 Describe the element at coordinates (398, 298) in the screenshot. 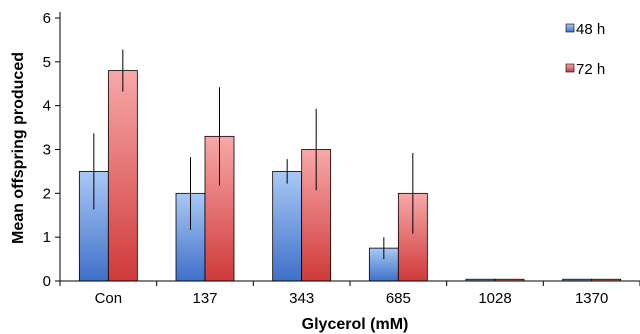

I see `x-tick-label: 685` at that location.